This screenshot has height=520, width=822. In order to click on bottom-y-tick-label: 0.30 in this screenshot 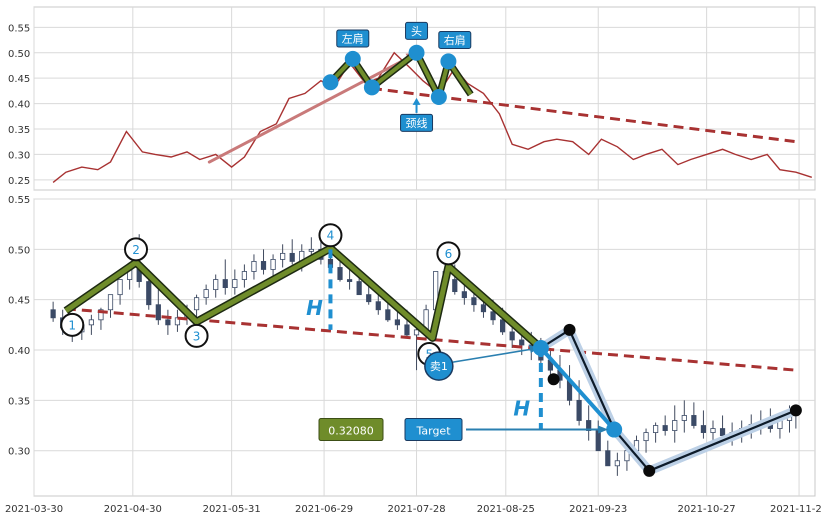, I will do `click(19, 452)`.